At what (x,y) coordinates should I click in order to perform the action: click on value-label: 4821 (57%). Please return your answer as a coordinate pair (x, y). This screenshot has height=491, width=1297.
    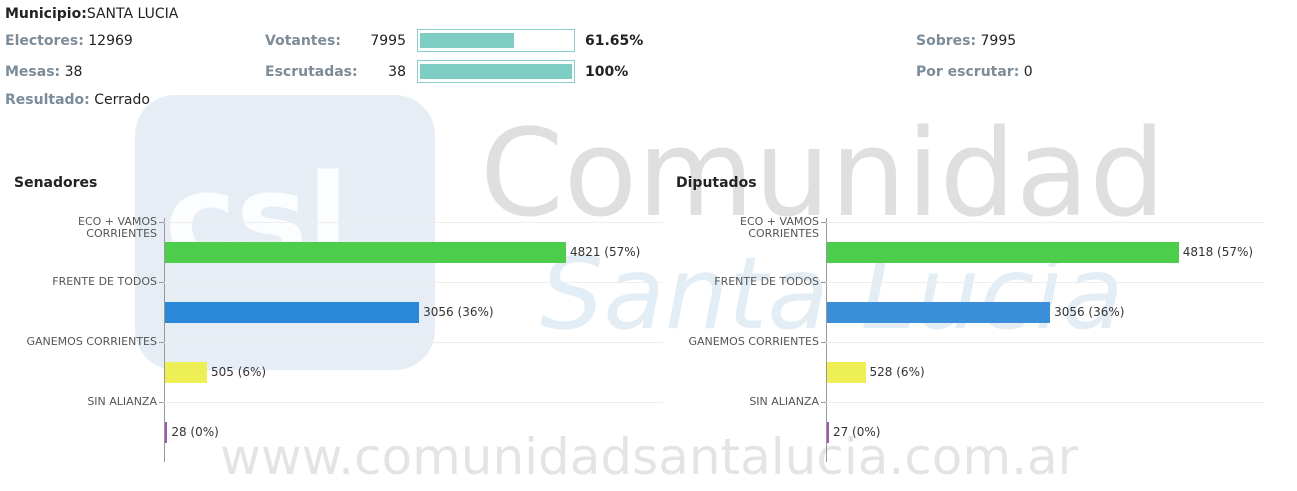
    Looking at the image, I should click on (605, 252).